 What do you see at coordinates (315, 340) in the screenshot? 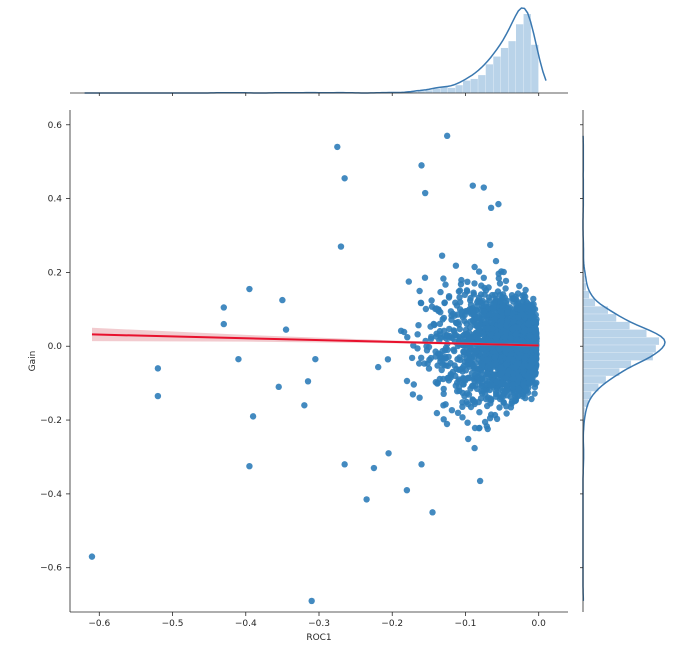
I see `regression-line` at bounding box center [315, 340].